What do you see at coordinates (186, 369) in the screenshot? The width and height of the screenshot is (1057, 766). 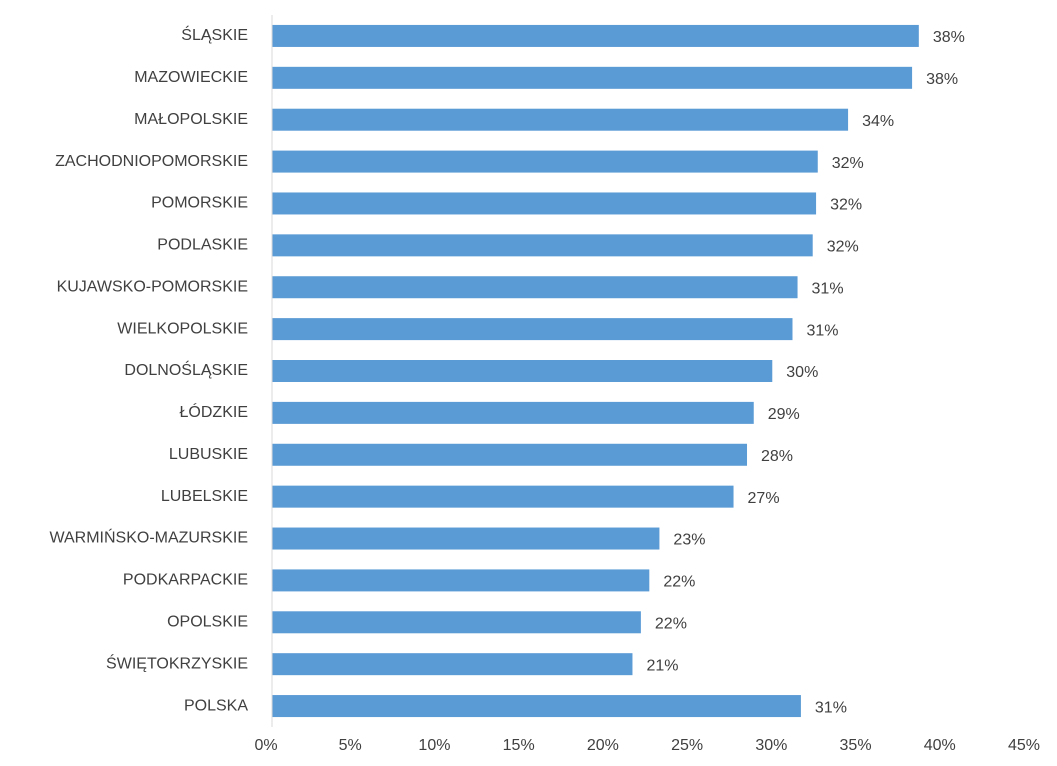 I see `y-tick-label: DOLNOŚLĄSKIE` at bounding box center [186, 369].